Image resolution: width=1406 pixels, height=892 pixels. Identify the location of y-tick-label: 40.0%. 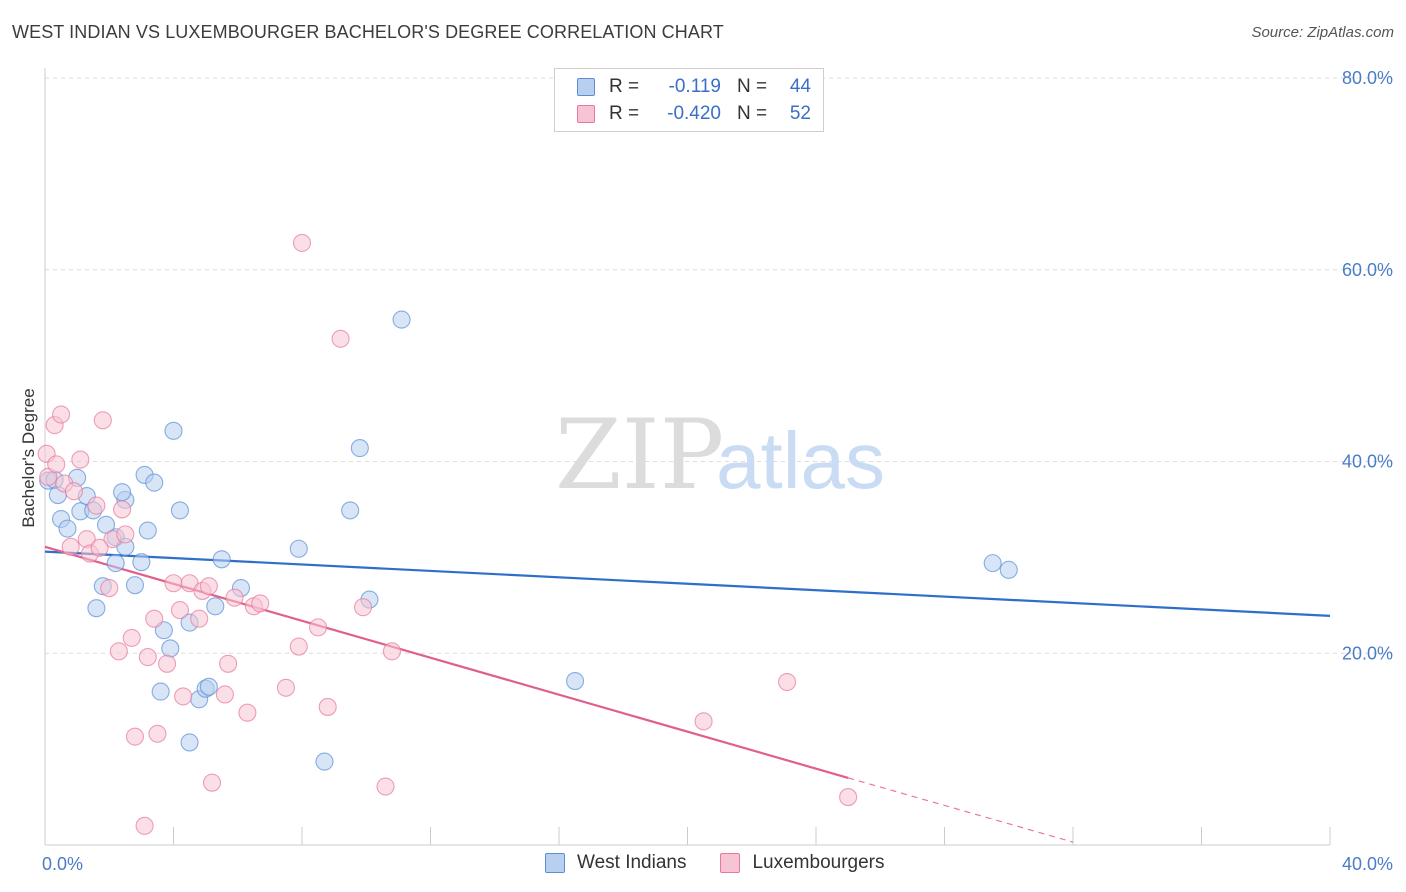
(1367, 462).